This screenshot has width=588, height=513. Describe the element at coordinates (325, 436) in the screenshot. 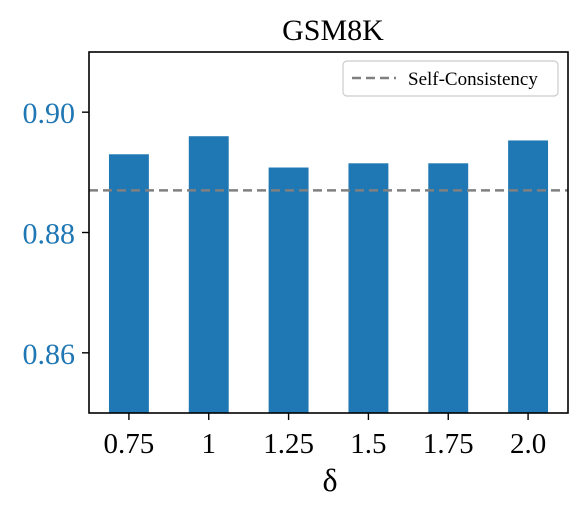

I see `x-ticks: 0.75 1 1.25 1.5 1.75 2.0` at that location.